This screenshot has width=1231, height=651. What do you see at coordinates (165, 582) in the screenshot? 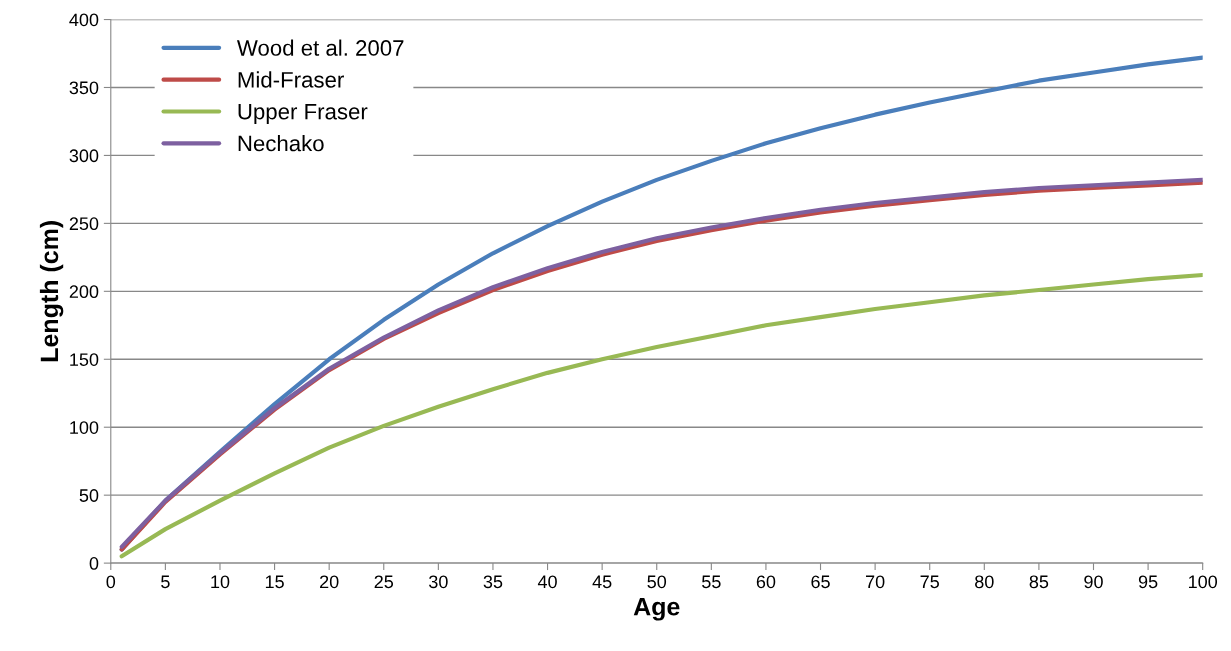
I see `x-tick-label: 5` at bounding box center [165, 582].